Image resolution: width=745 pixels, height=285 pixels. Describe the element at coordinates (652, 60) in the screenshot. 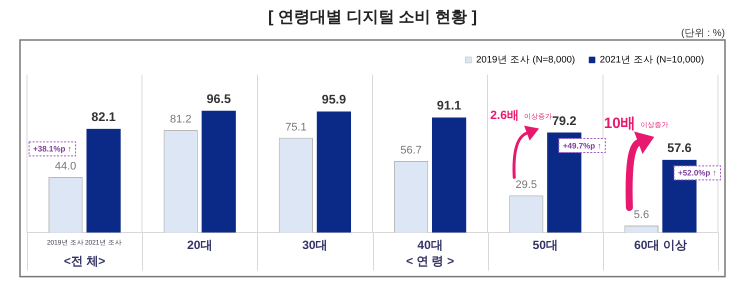

I see `legend-label: 2021년 조사 (N=10,000)` at that location.